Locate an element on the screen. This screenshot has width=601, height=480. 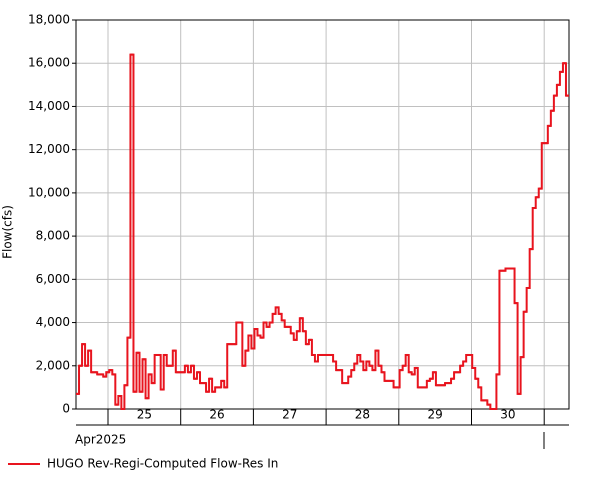
y-tick-label: 6,000 is located at coordinates (53, 279).